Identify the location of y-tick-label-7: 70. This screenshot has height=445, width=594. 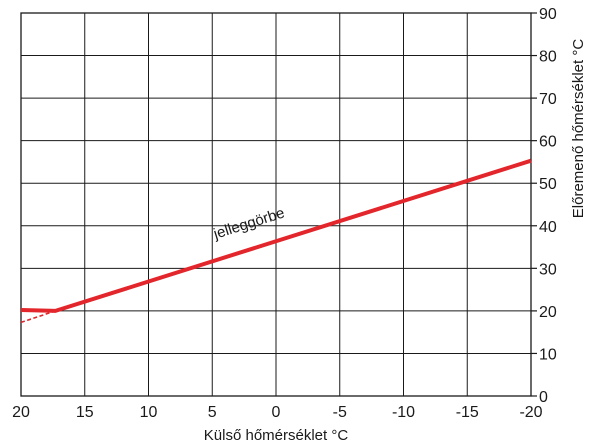
(548, 99).